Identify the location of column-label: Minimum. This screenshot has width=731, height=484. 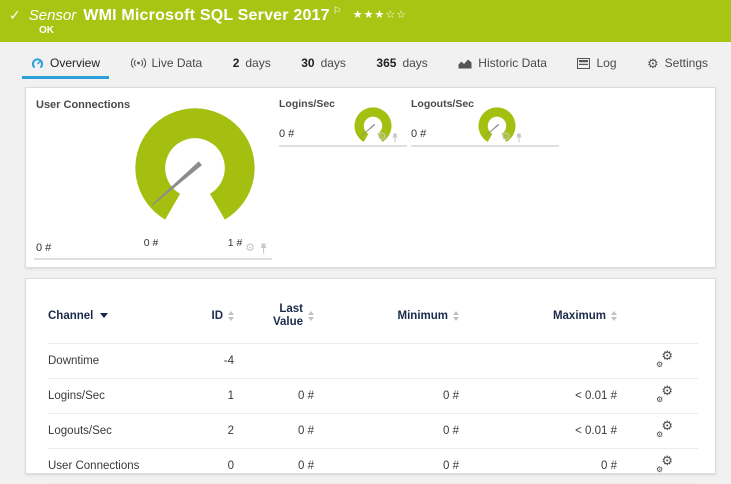
(422, 316).